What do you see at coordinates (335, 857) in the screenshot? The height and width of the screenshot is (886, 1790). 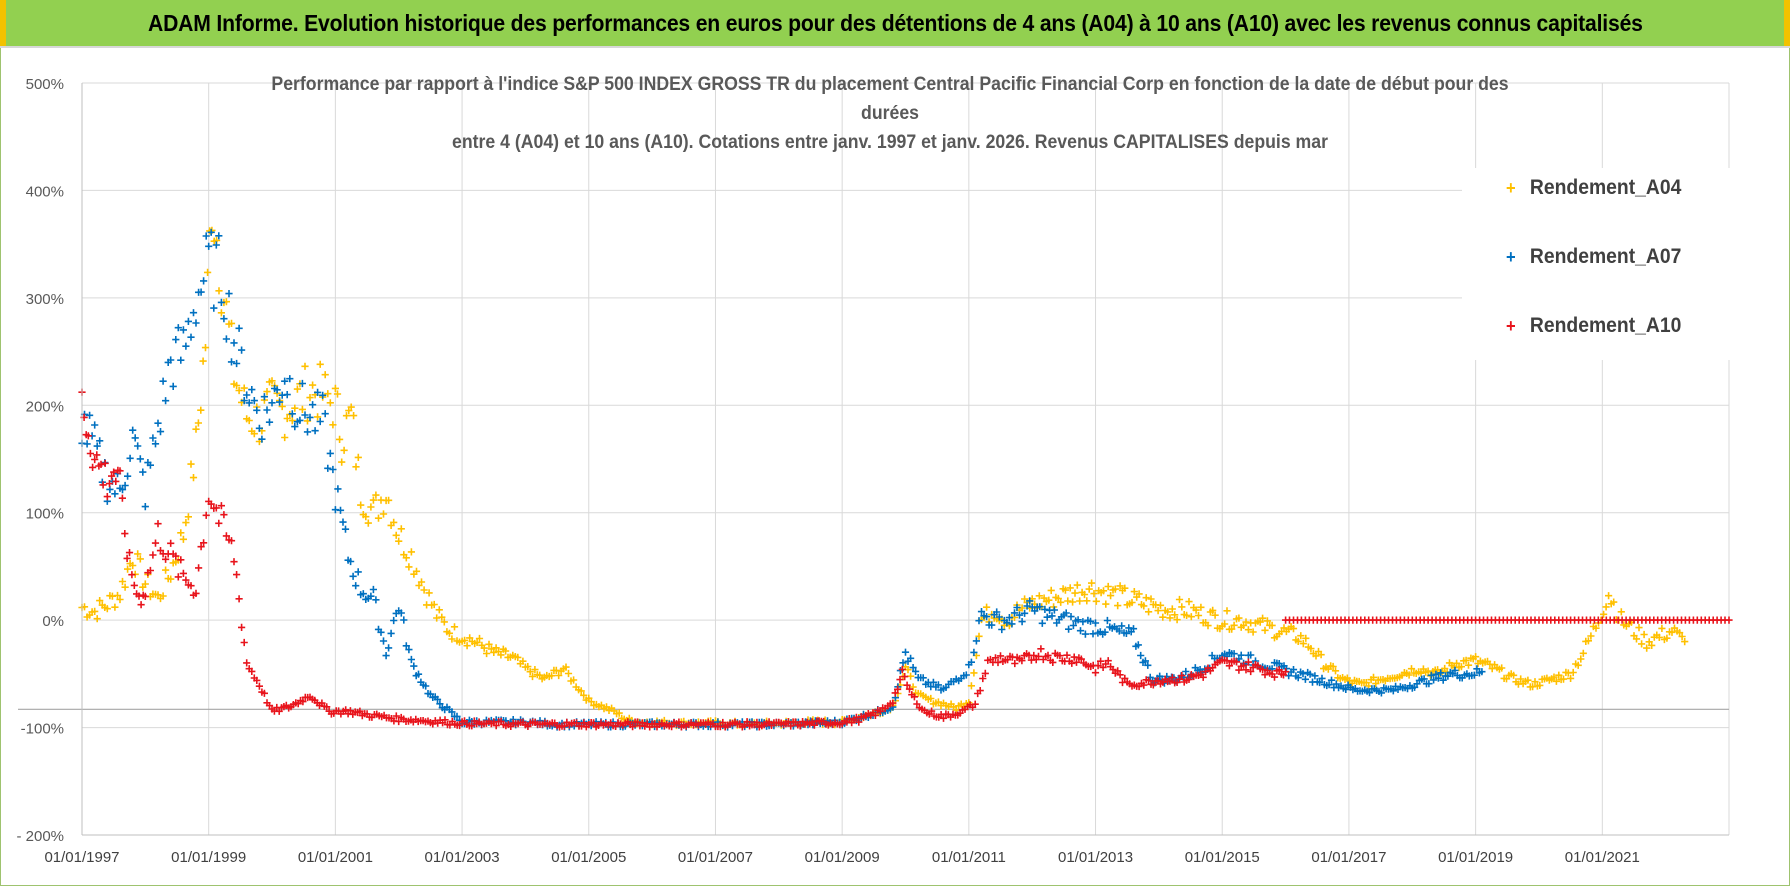 I see `x-tick-label: 01/01/2001` at bounding box center [335, 857].